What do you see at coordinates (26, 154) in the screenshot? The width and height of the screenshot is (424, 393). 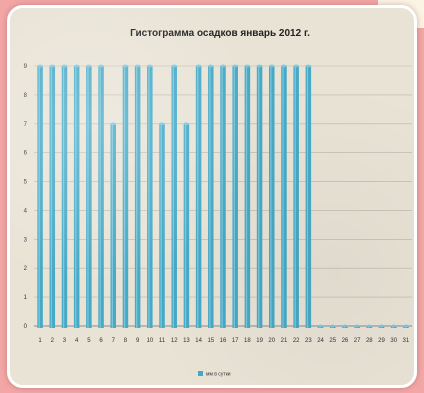 I see `y-tick-label: 6` at bounding box center [26, 154].